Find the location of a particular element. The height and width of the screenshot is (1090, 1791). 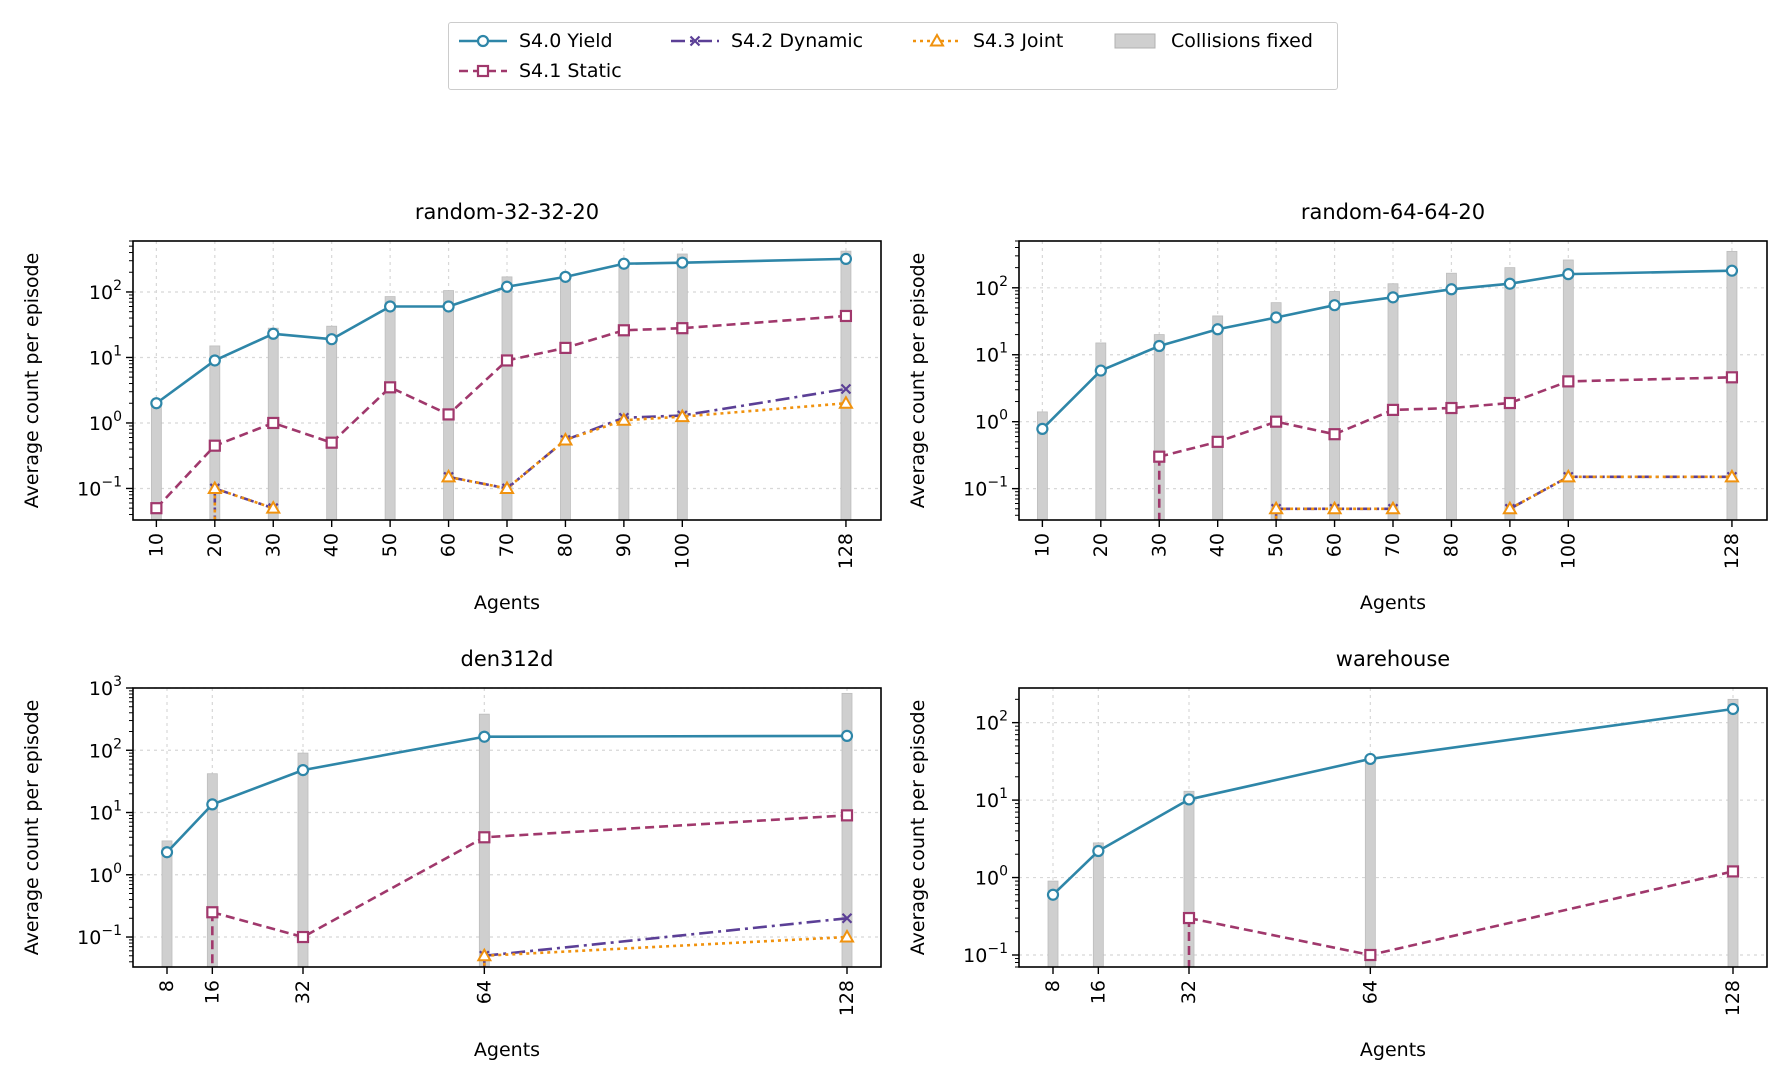

legend-entry-yield: S4.0 Yield is located at coordinates (535, 41).